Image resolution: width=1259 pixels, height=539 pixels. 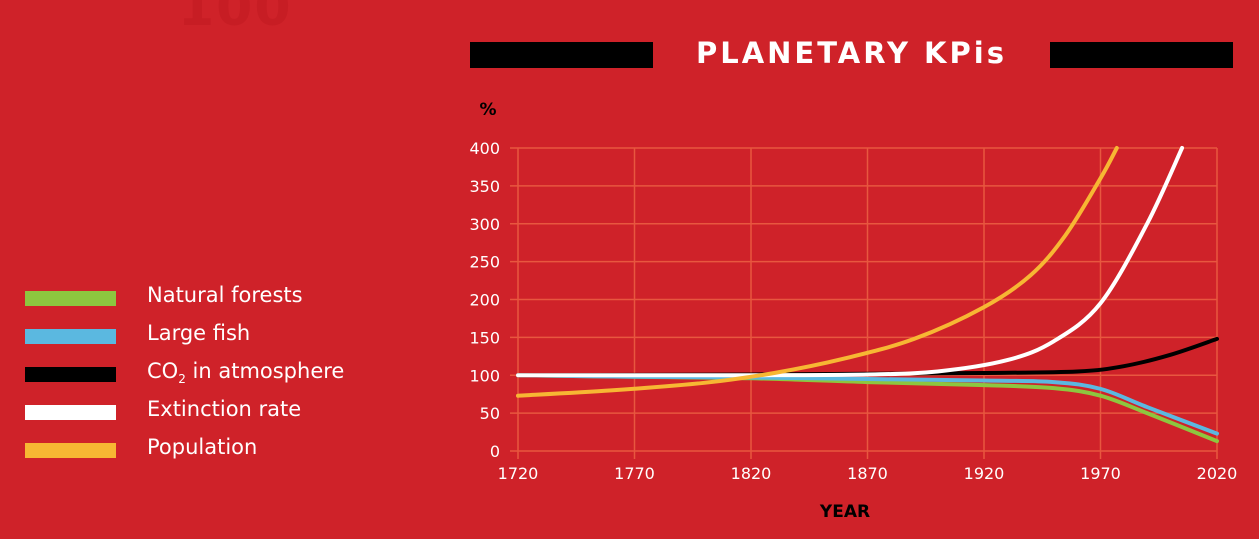 What do you see at coordinates (487, 110) in the screenshot?
I see `y-axis-label: %` at bounding box center [487, 110].